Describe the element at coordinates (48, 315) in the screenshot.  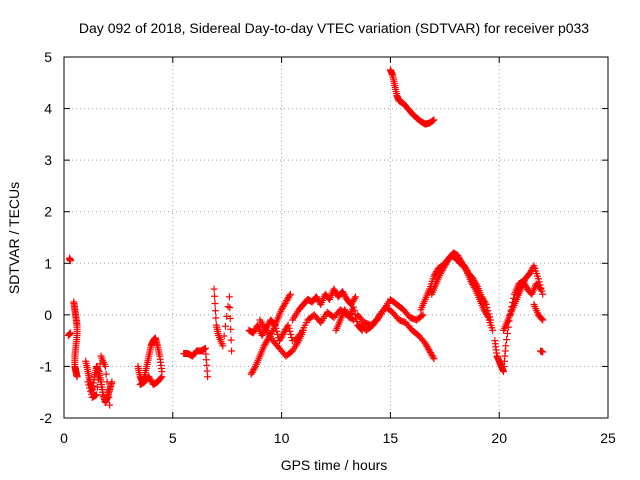
I see `y-tick-label: 0` at that location.